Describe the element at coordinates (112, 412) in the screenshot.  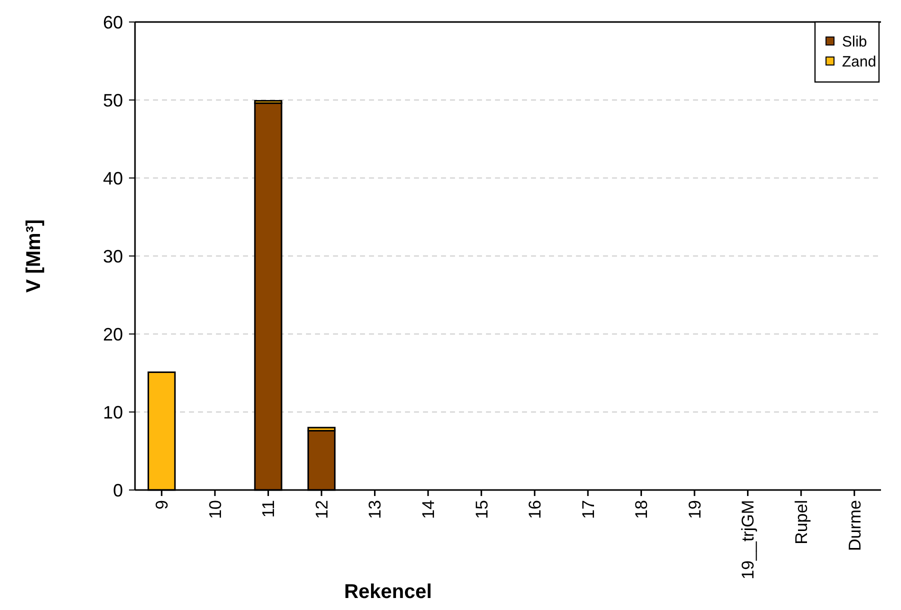
I see `y-tick-label: 10` at that location.